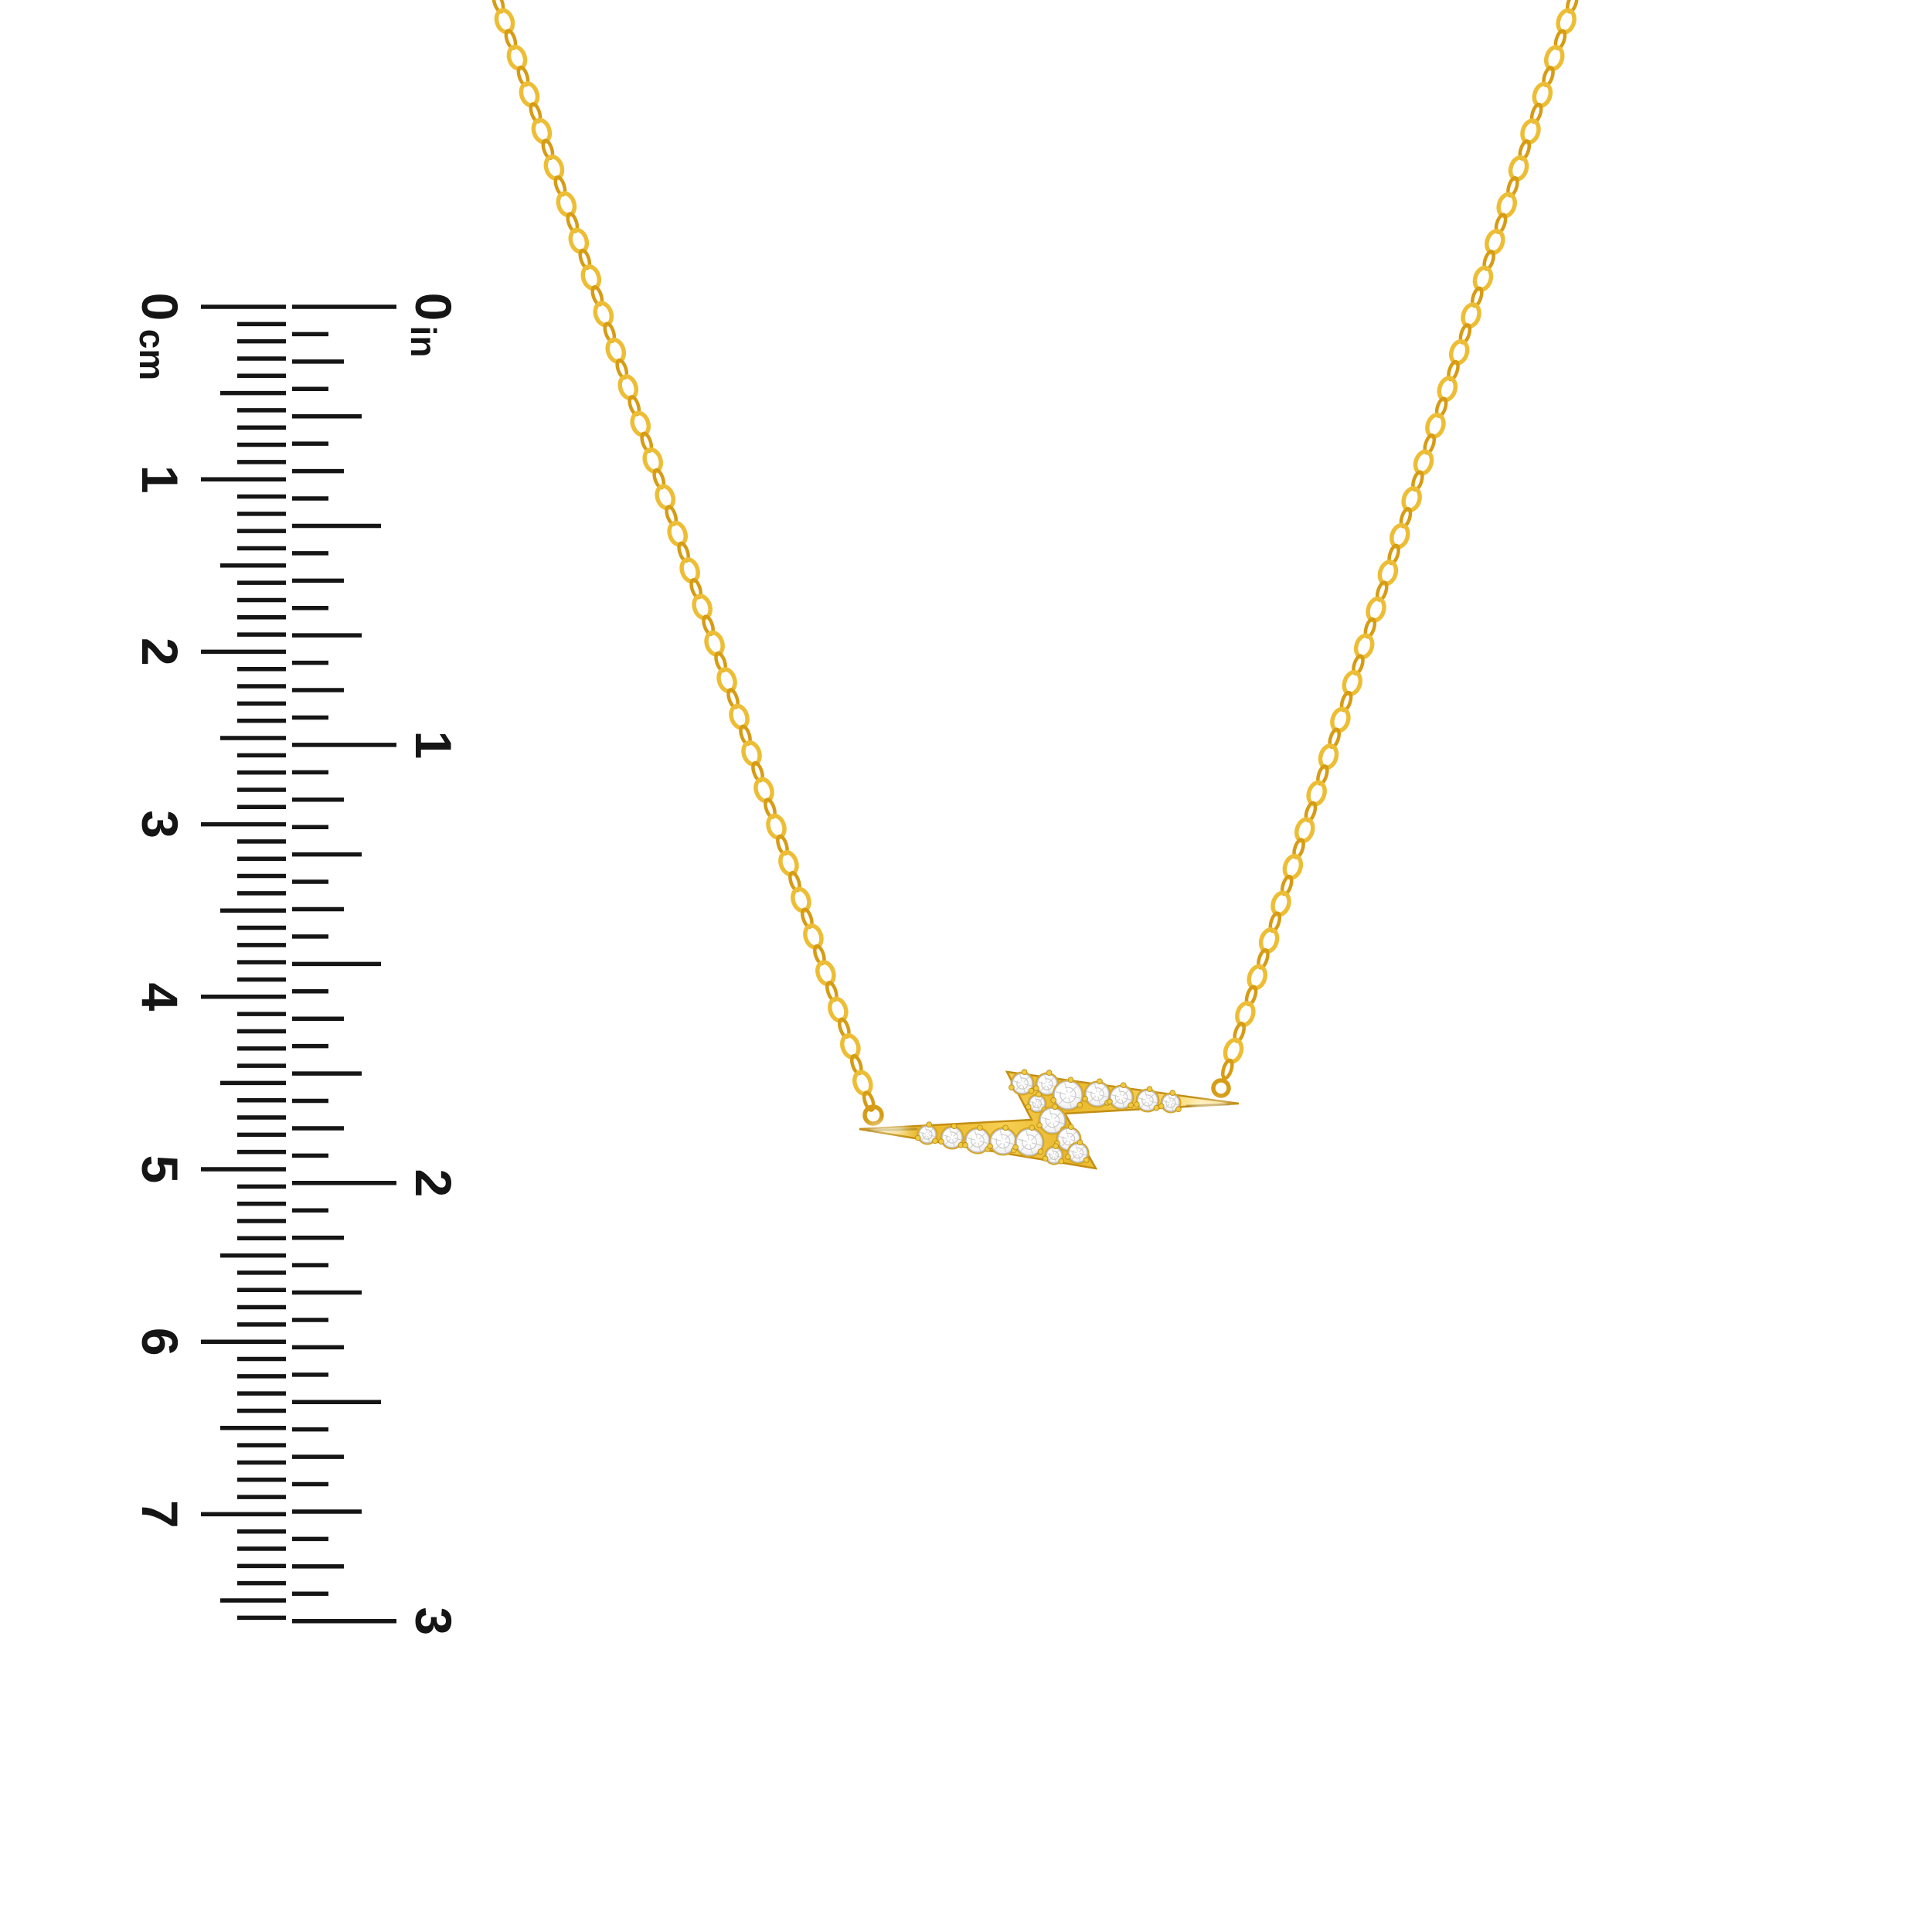 This screenshot has height=1932, width=1932. I want to click on necklace-chain-right, so click(1400, 540).